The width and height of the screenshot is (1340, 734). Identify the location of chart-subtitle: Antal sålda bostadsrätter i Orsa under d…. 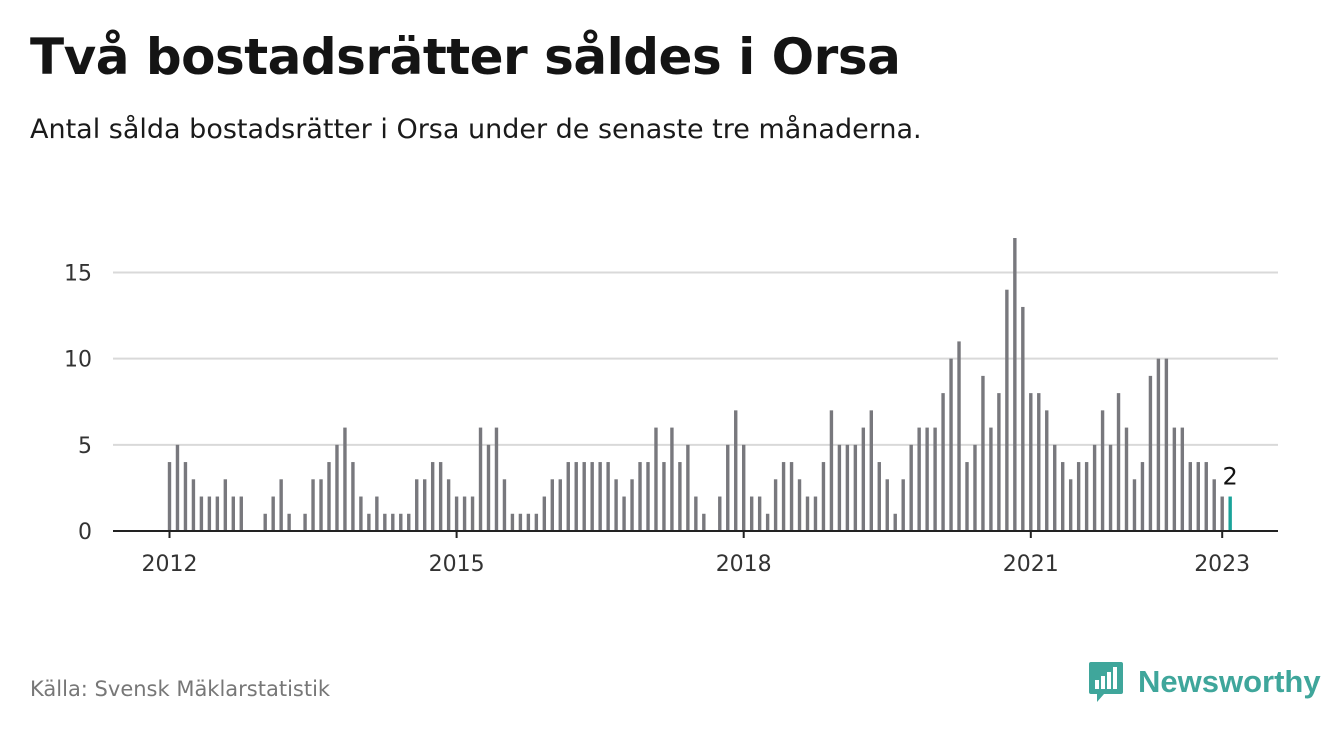
(476, 129).